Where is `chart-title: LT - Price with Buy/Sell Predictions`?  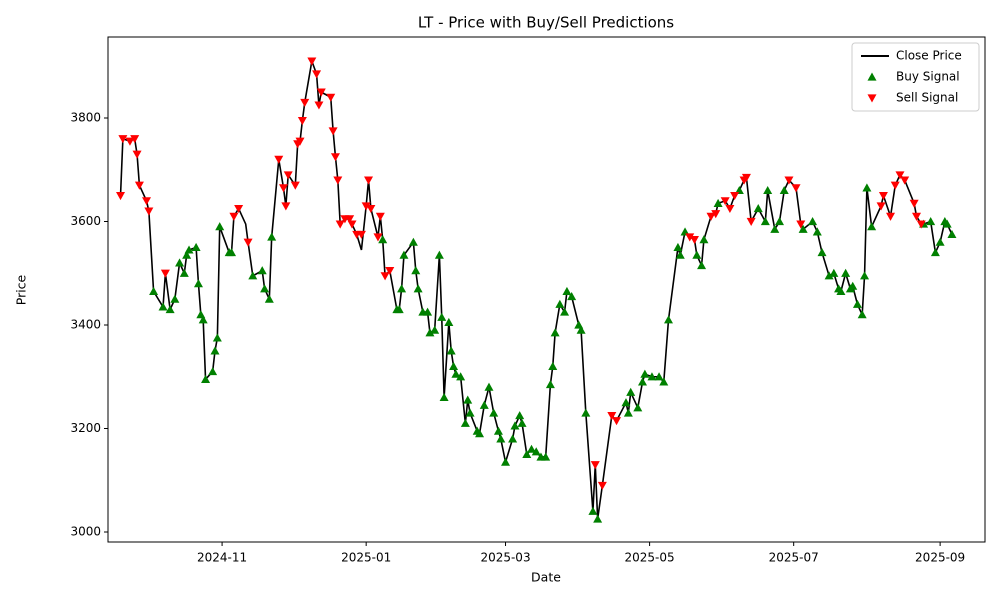
chart-title: LT - Price with Buy/Sell Predictions is located at coordinates (546, 23).